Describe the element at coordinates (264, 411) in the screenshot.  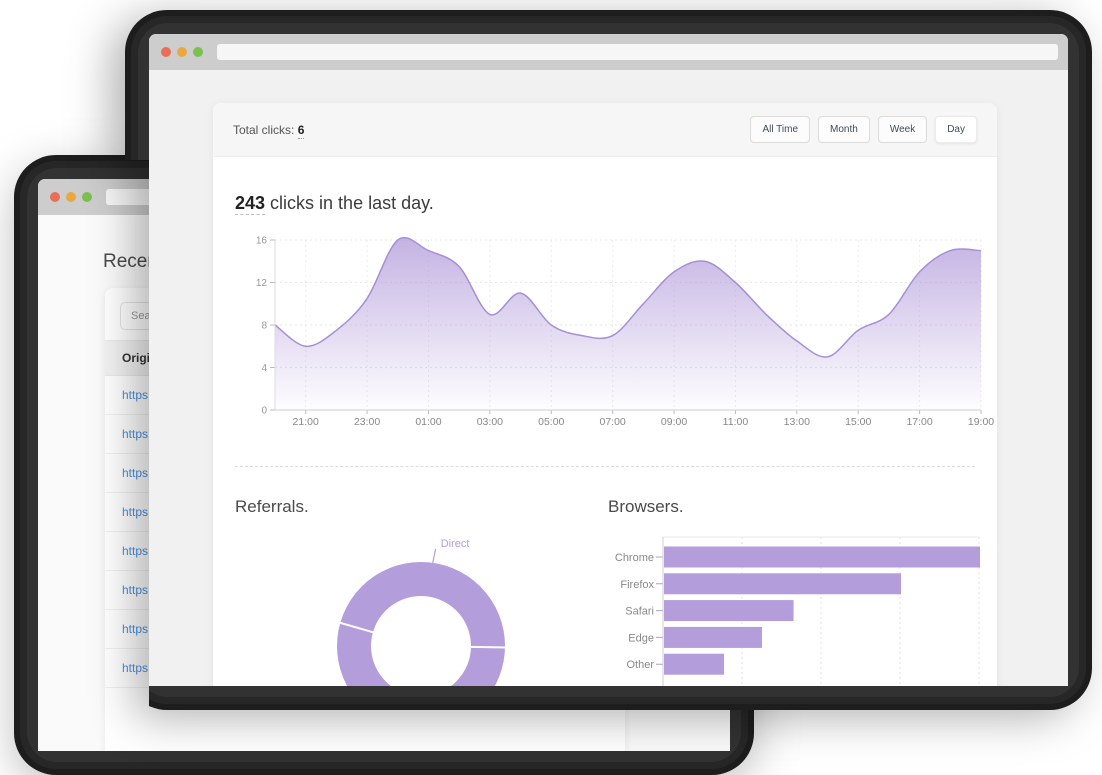
I see `svg-text: 0` at that location.